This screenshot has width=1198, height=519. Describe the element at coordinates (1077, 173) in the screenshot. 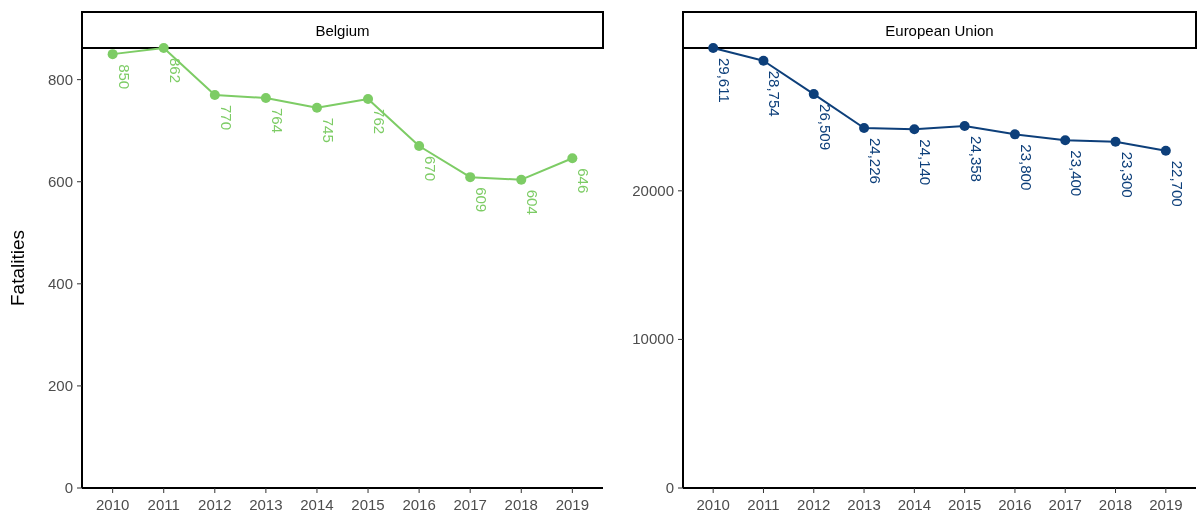

I see `data-label: 23,400` at that location.